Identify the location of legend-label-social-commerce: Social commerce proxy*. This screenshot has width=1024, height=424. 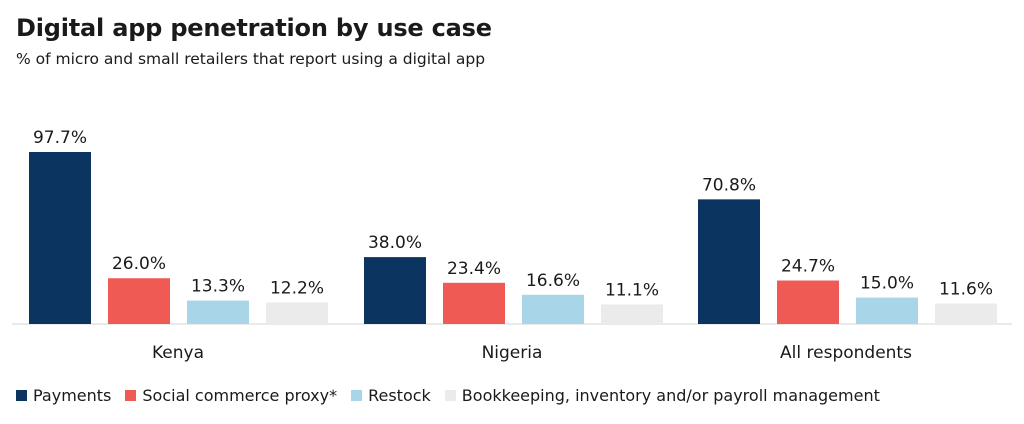
(240, 395).